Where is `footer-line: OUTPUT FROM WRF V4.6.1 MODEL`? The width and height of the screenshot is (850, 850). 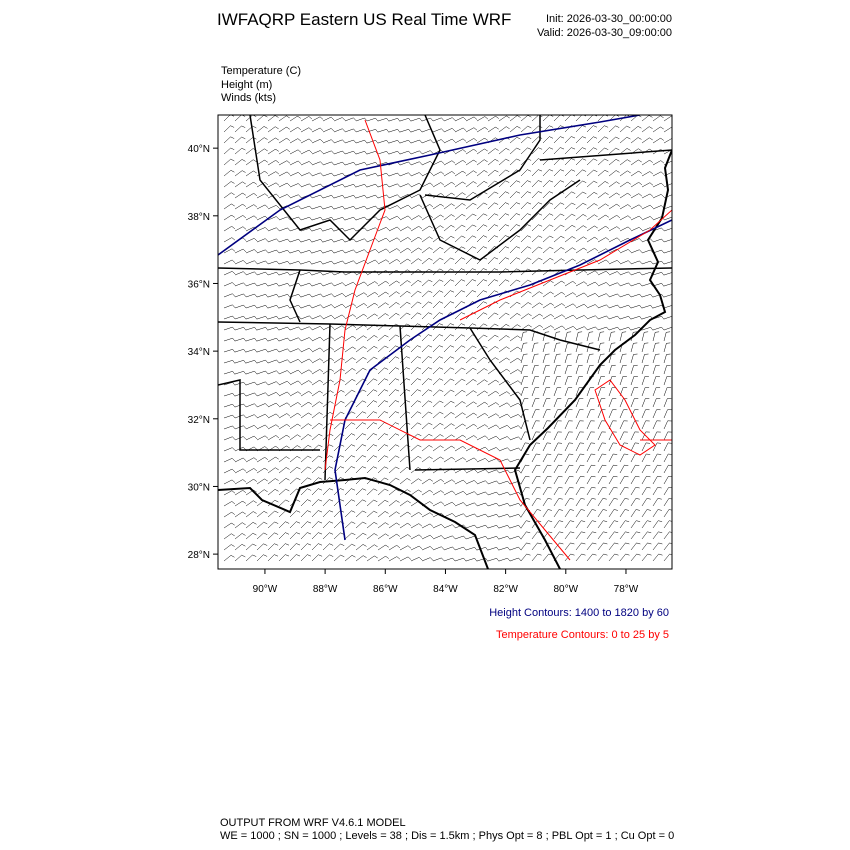 footer-line: OUTPUT FROM WRF V4.6.1 MODEL is located at coordinates (313, 823).